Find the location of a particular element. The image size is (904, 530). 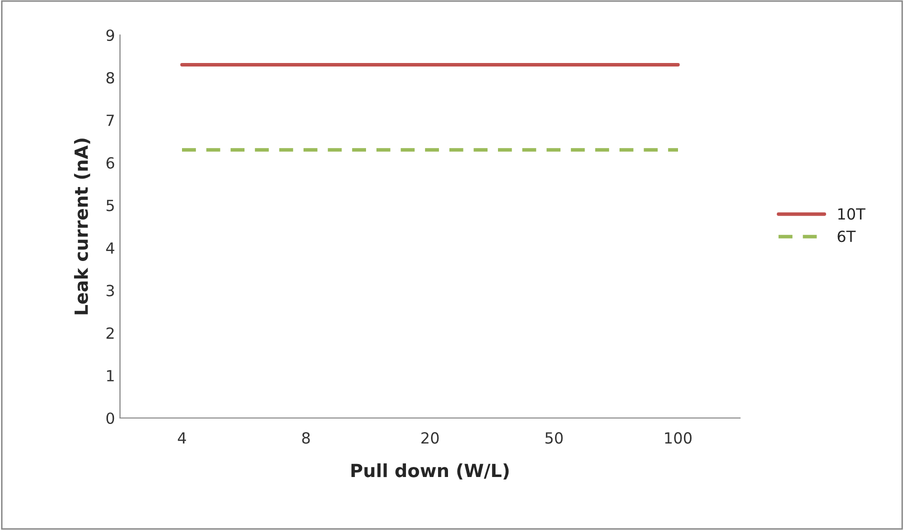

y-tick-label: 6 is located at coordinates (110, 163).